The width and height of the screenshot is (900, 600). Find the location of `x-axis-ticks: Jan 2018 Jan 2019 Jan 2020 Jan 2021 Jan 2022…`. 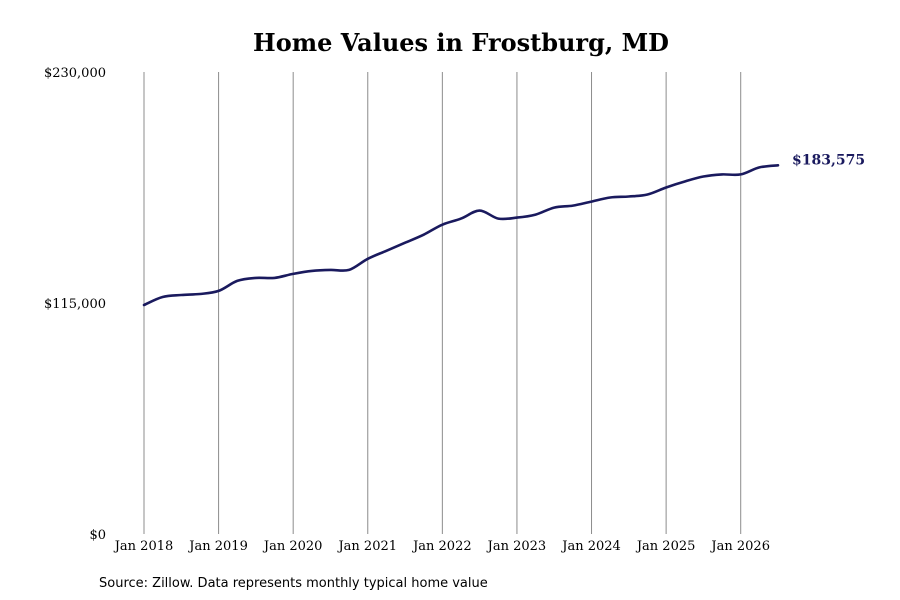

x-axis-ticks: Jan 2018 Jan 2019 Jan 2020 Jan 2021 Jan 2022… is located at coordinates (441, 546).